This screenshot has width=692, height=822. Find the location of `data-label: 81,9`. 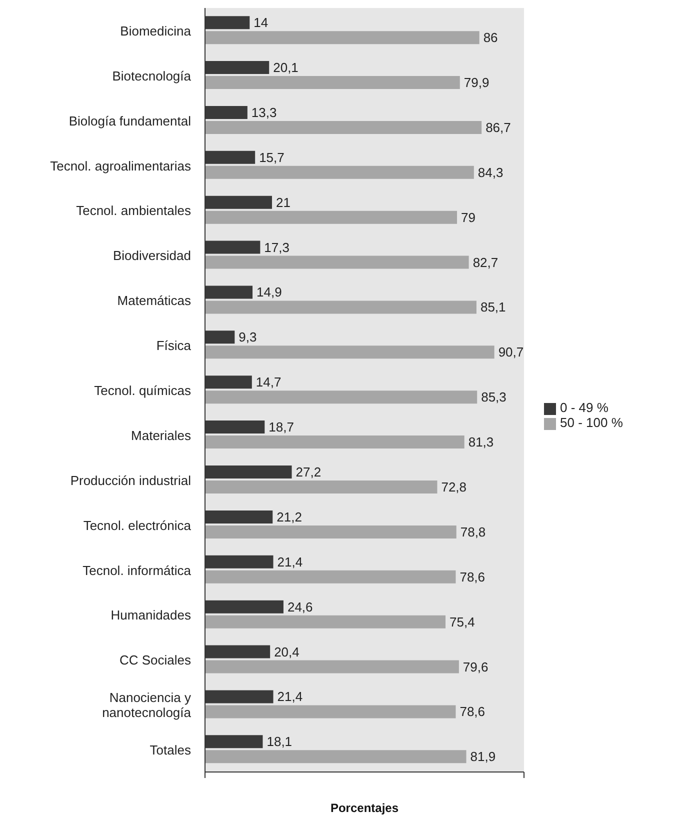

data-label: 81,9 is located at coordinates (483, 756).